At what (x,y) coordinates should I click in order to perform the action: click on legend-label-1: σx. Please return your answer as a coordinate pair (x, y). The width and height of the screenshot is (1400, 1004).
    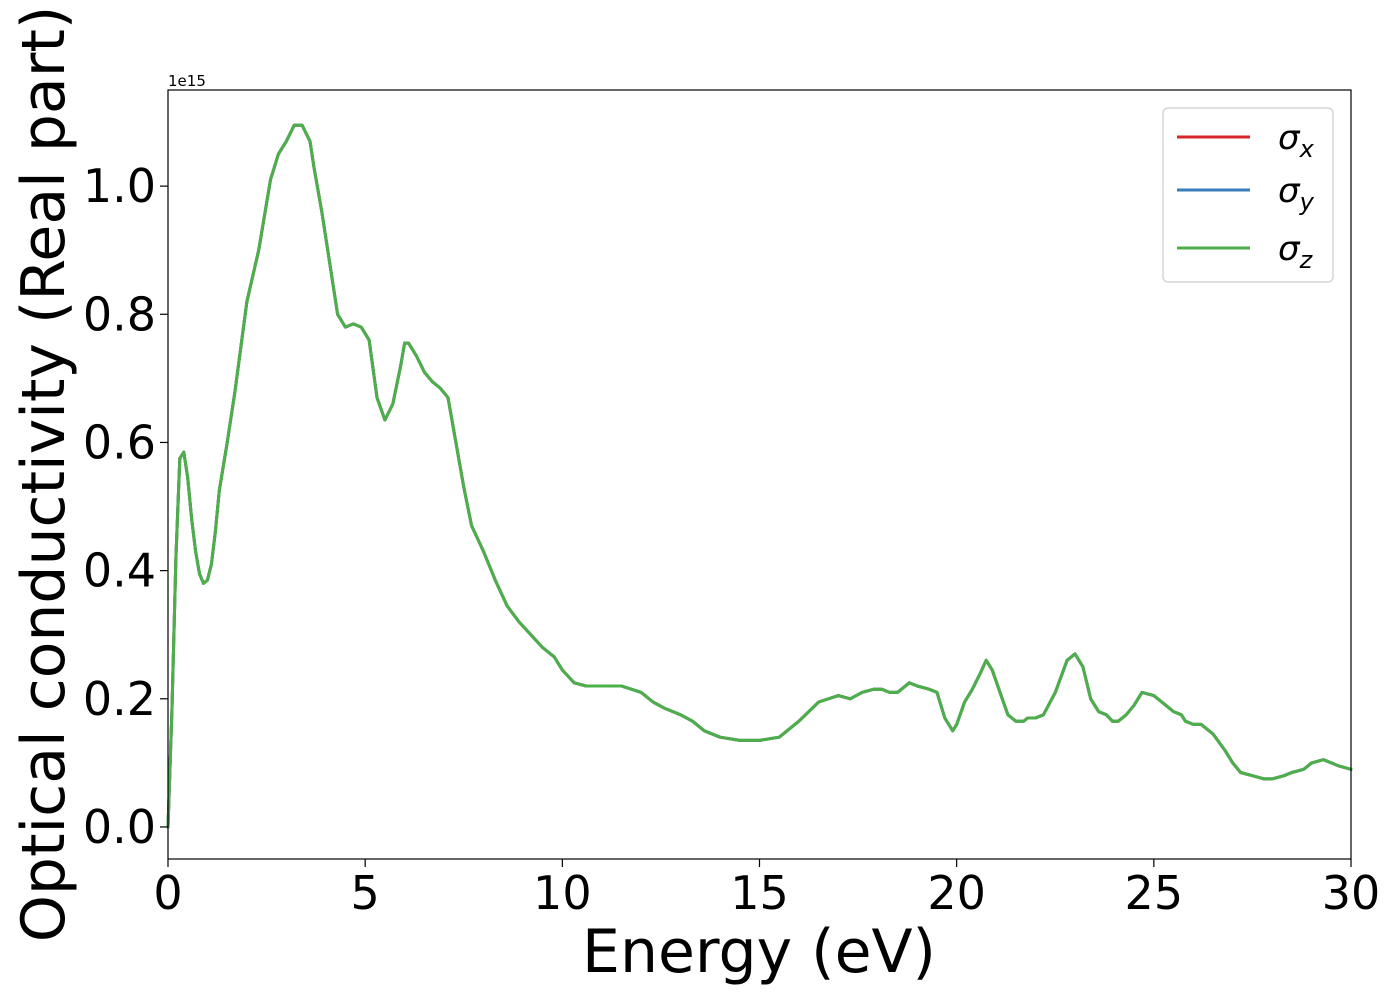
    Looking at the image, I should click on (1296, 140).